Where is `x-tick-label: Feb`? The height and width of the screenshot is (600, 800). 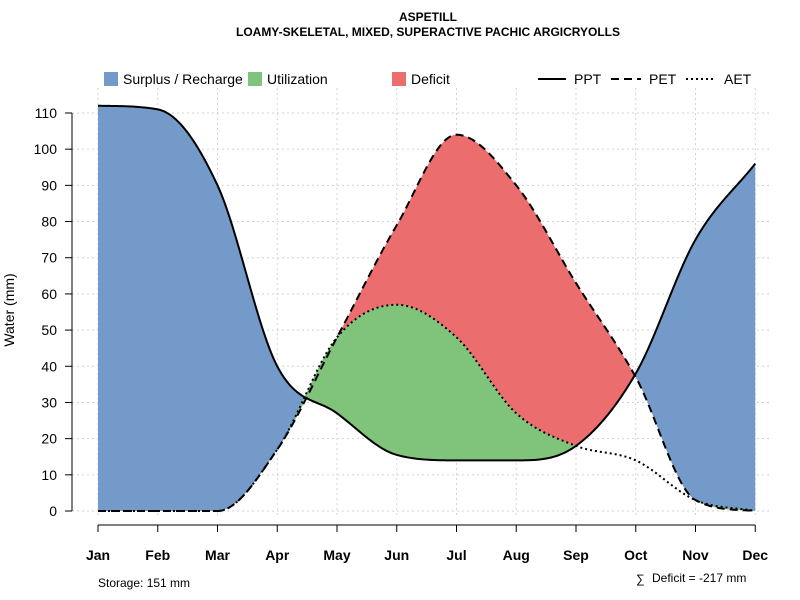 x-tick-label: Feb is located at coordinates (157, 555).